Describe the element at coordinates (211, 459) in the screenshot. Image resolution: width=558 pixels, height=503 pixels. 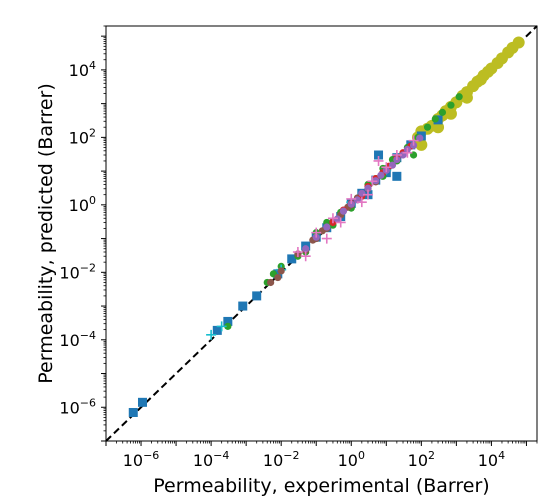
I see `x-tick-label: 10⁻⁴` at that location.